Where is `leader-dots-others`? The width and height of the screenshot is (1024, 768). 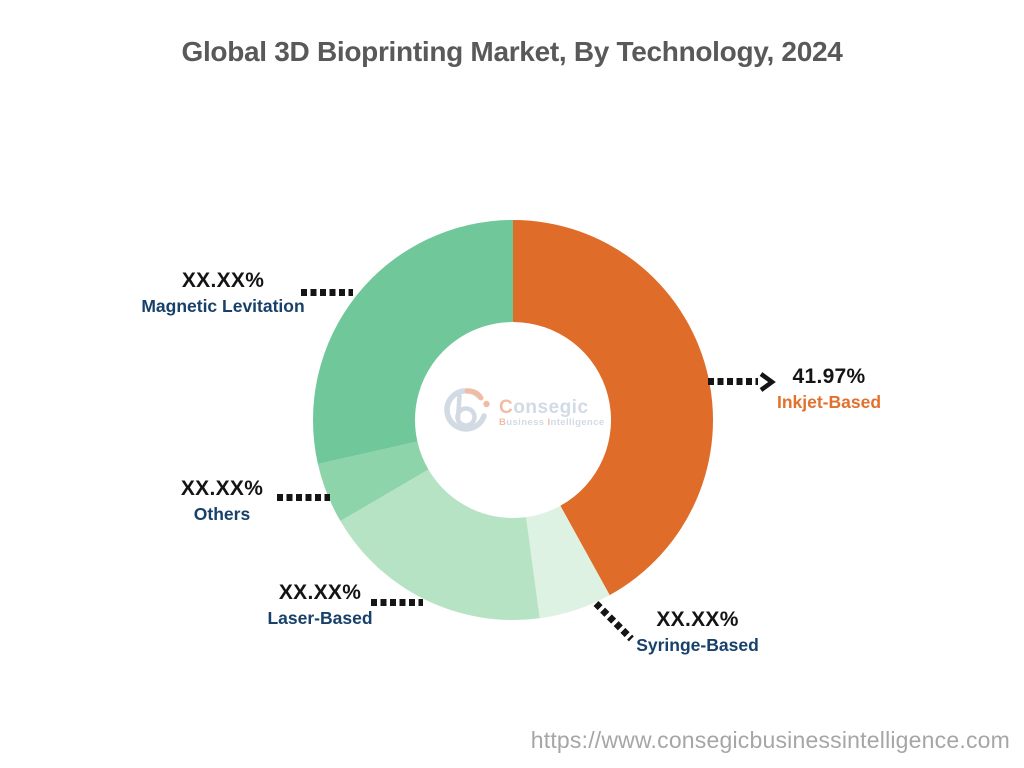 leader-dots-others is located at coordinates (303, 497).